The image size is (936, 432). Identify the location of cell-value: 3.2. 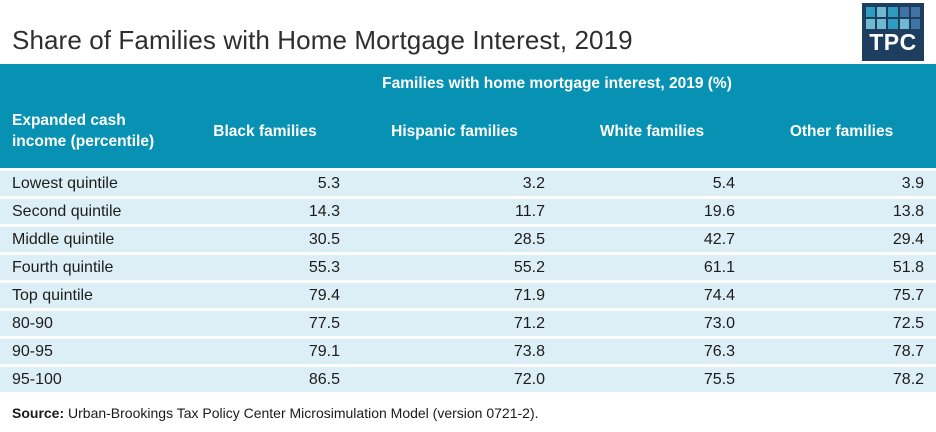
(454, 184).